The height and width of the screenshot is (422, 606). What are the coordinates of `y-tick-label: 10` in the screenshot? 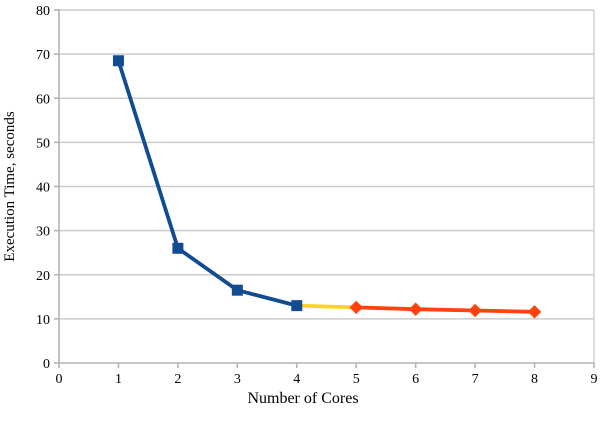 It's located at (43, 320).